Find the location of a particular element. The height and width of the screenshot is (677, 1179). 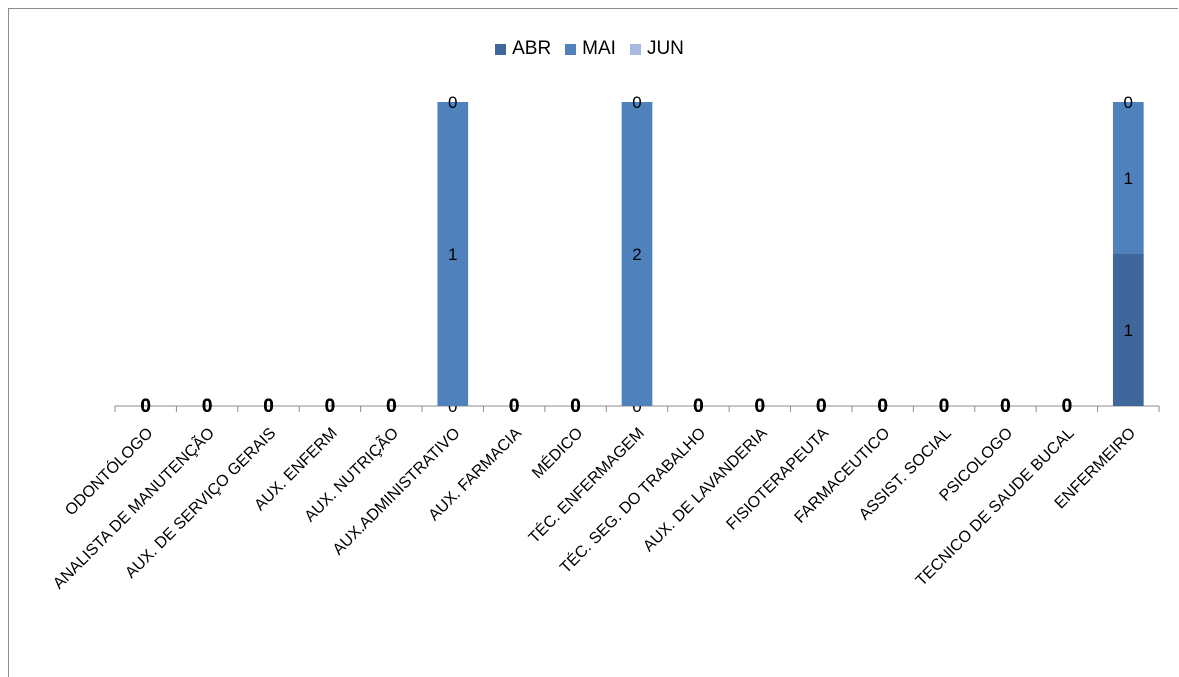

legend-swatch-mai is located at coordinates (571, 49).